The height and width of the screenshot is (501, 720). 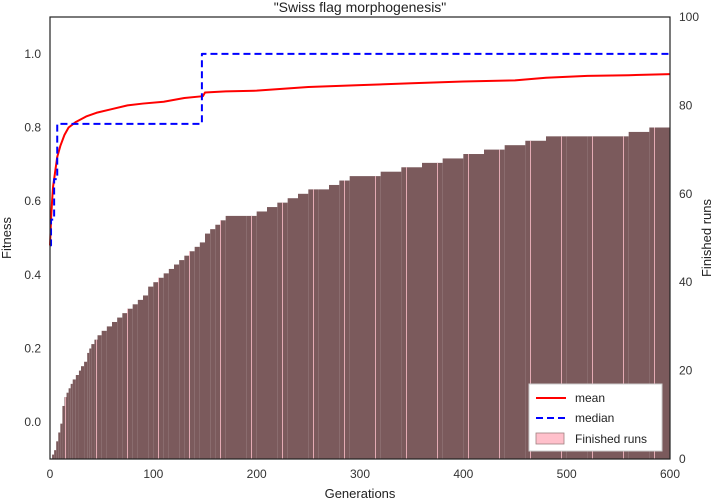 I want to click on y-left-axis-title: Fitness, so click(x=7, y=238).